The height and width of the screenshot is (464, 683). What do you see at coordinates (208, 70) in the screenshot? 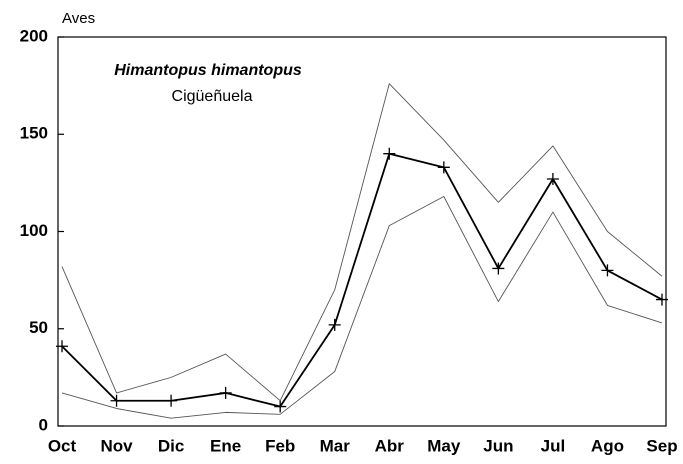
I see `chart-title: Himantopus himantopus` at bounding box center [208, 70].